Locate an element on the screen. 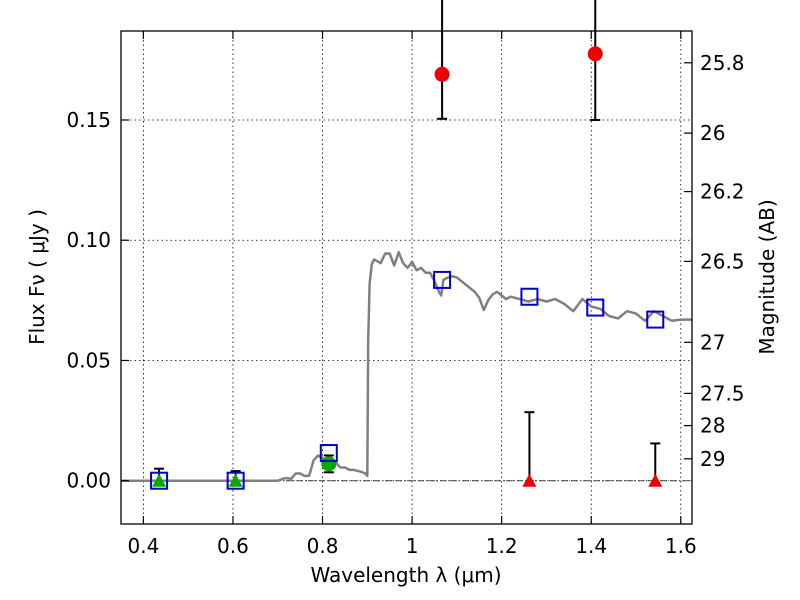 The image size is (800, 600). magnitude-tick-label: 26.5 is located at coordinates (722, 261).